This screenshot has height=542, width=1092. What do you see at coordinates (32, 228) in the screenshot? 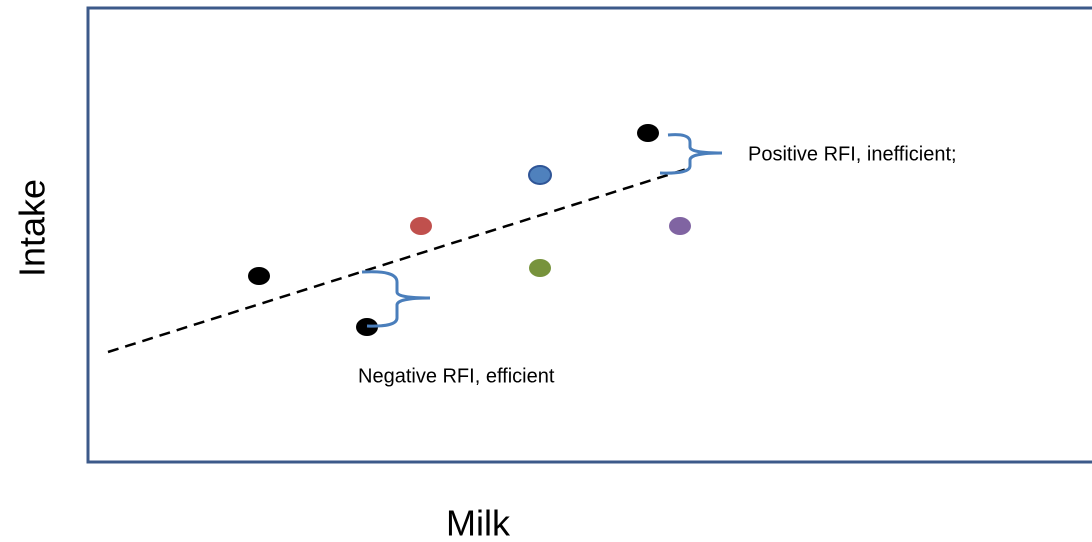
I see `y-axis-label: Intake` at bounding box center [32, 228].